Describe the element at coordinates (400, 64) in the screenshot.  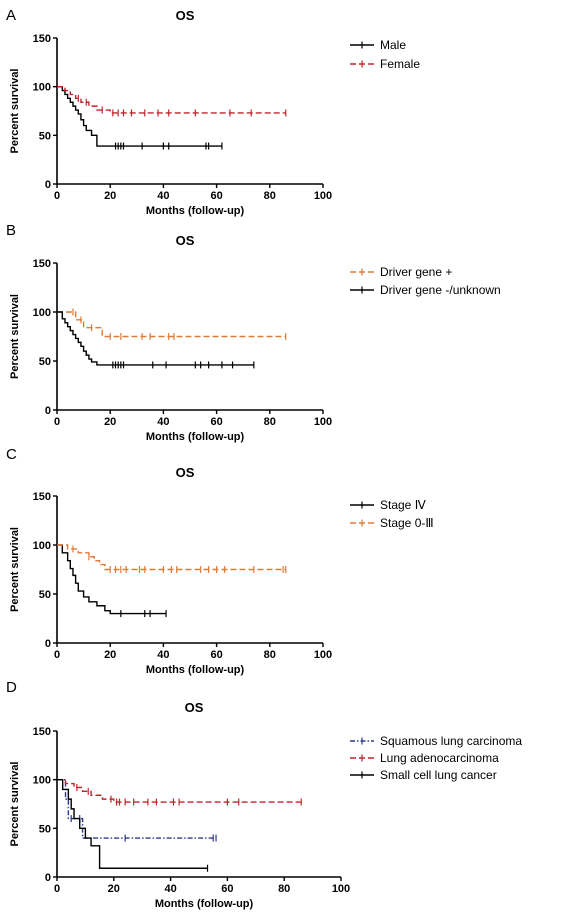
I see `legend-label: Female` at that location.